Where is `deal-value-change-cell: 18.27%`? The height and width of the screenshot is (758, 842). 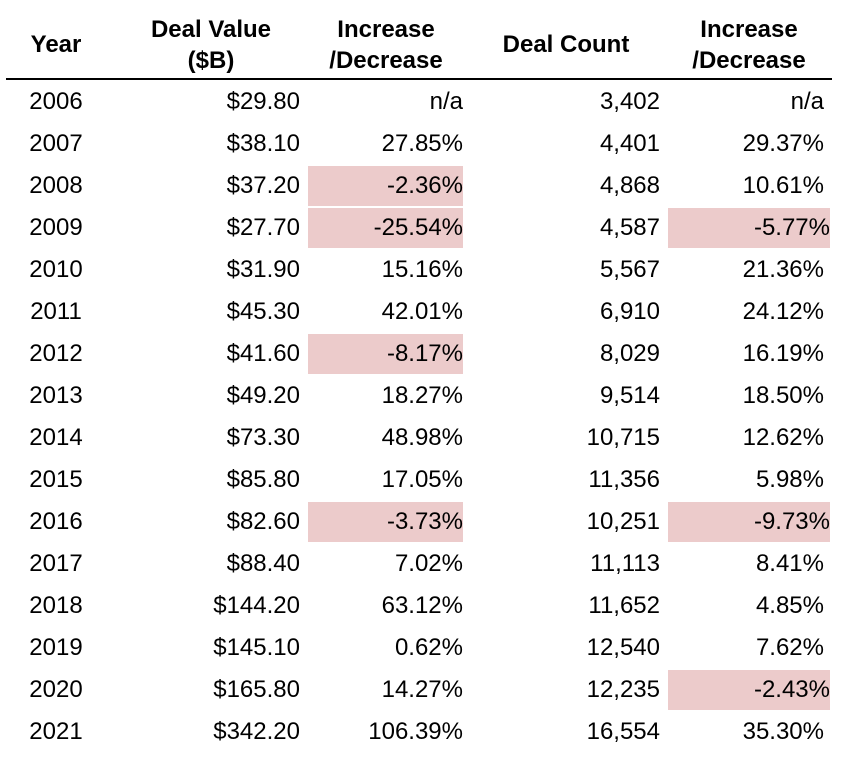
deal-value-change-cell: 18.27% is located at coordinates (422, 395).